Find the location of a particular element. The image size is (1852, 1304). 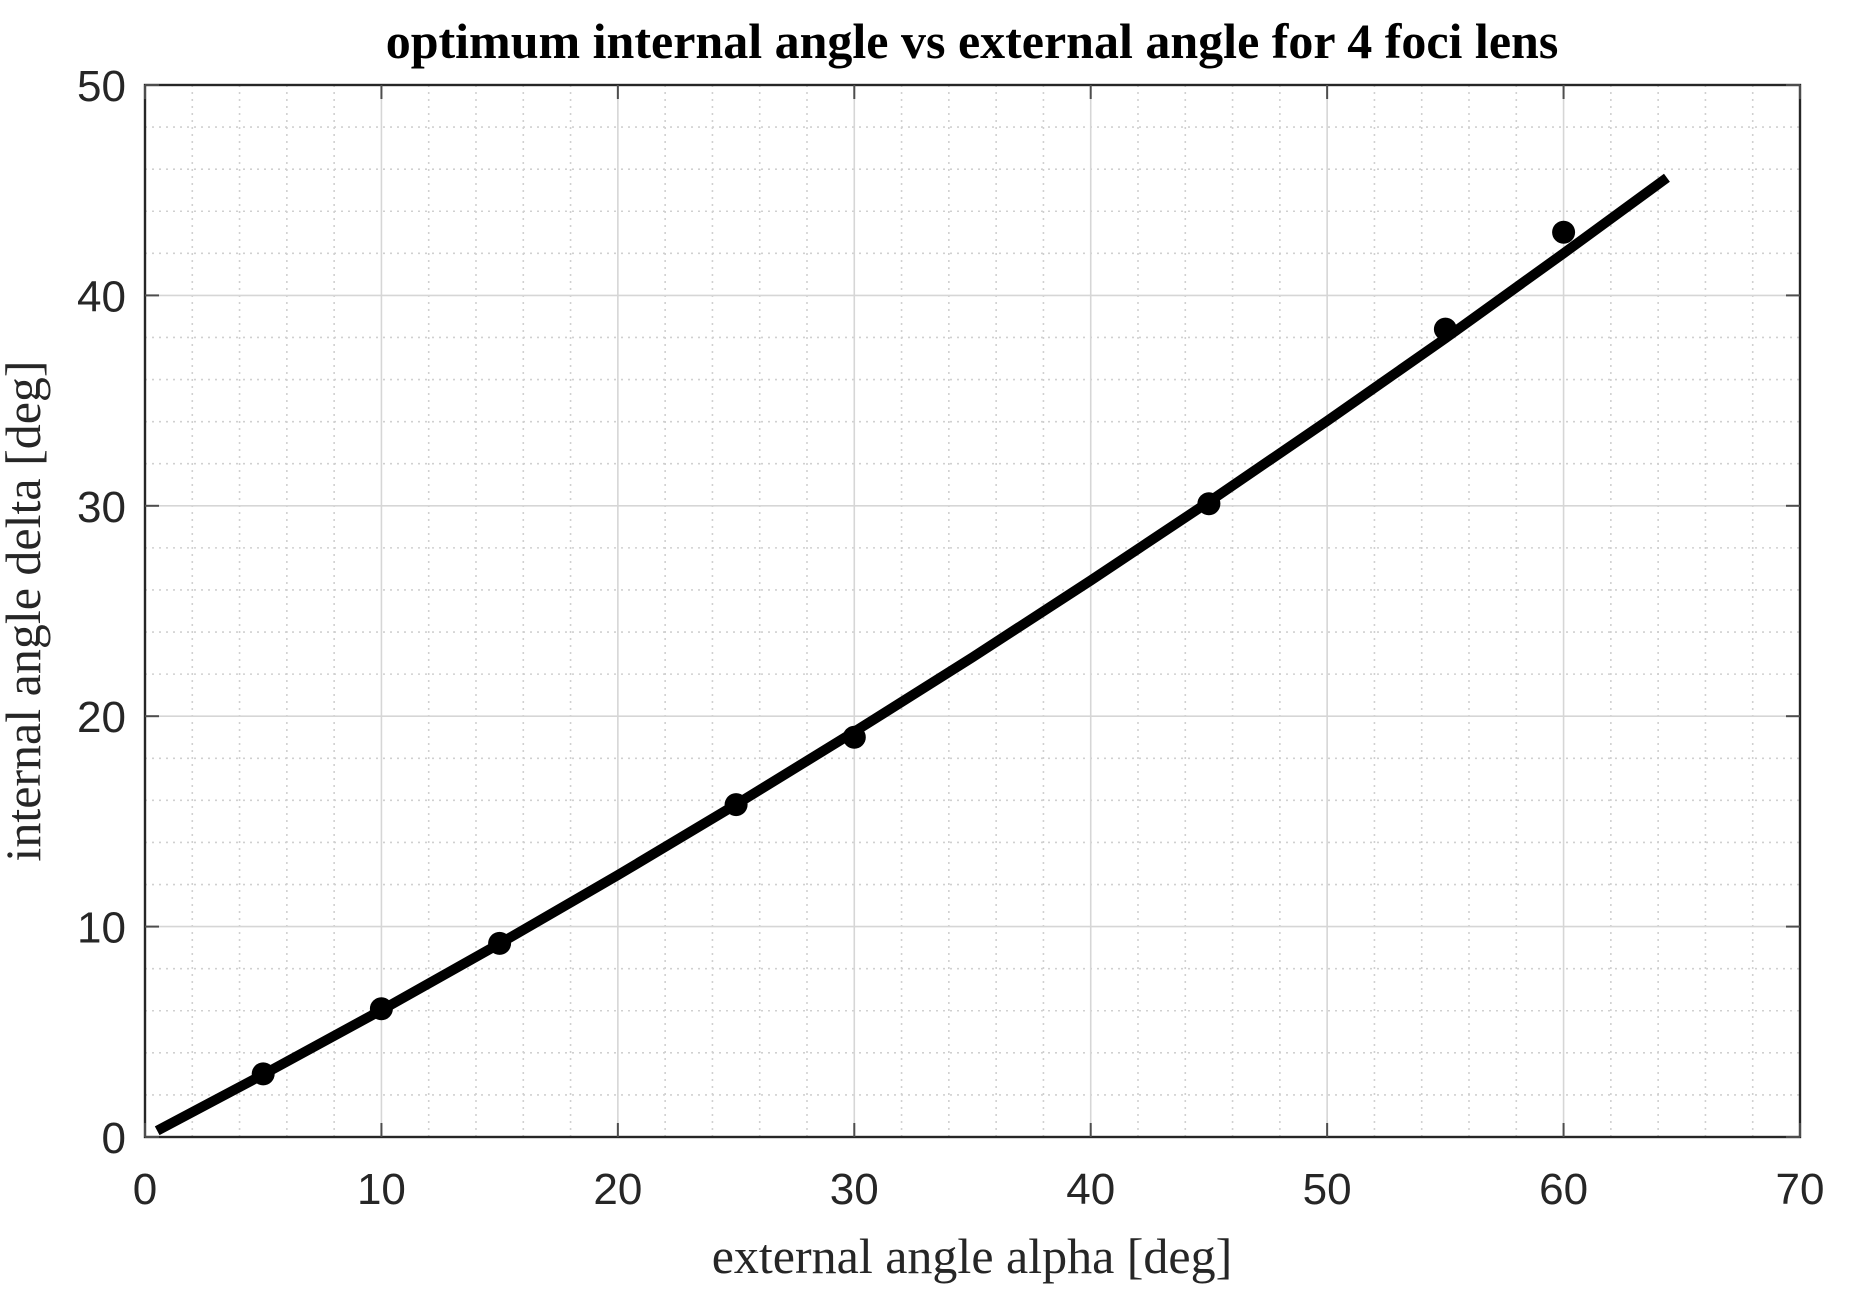

x-tick-label: 40 is located at coordinates (1090, 1189).